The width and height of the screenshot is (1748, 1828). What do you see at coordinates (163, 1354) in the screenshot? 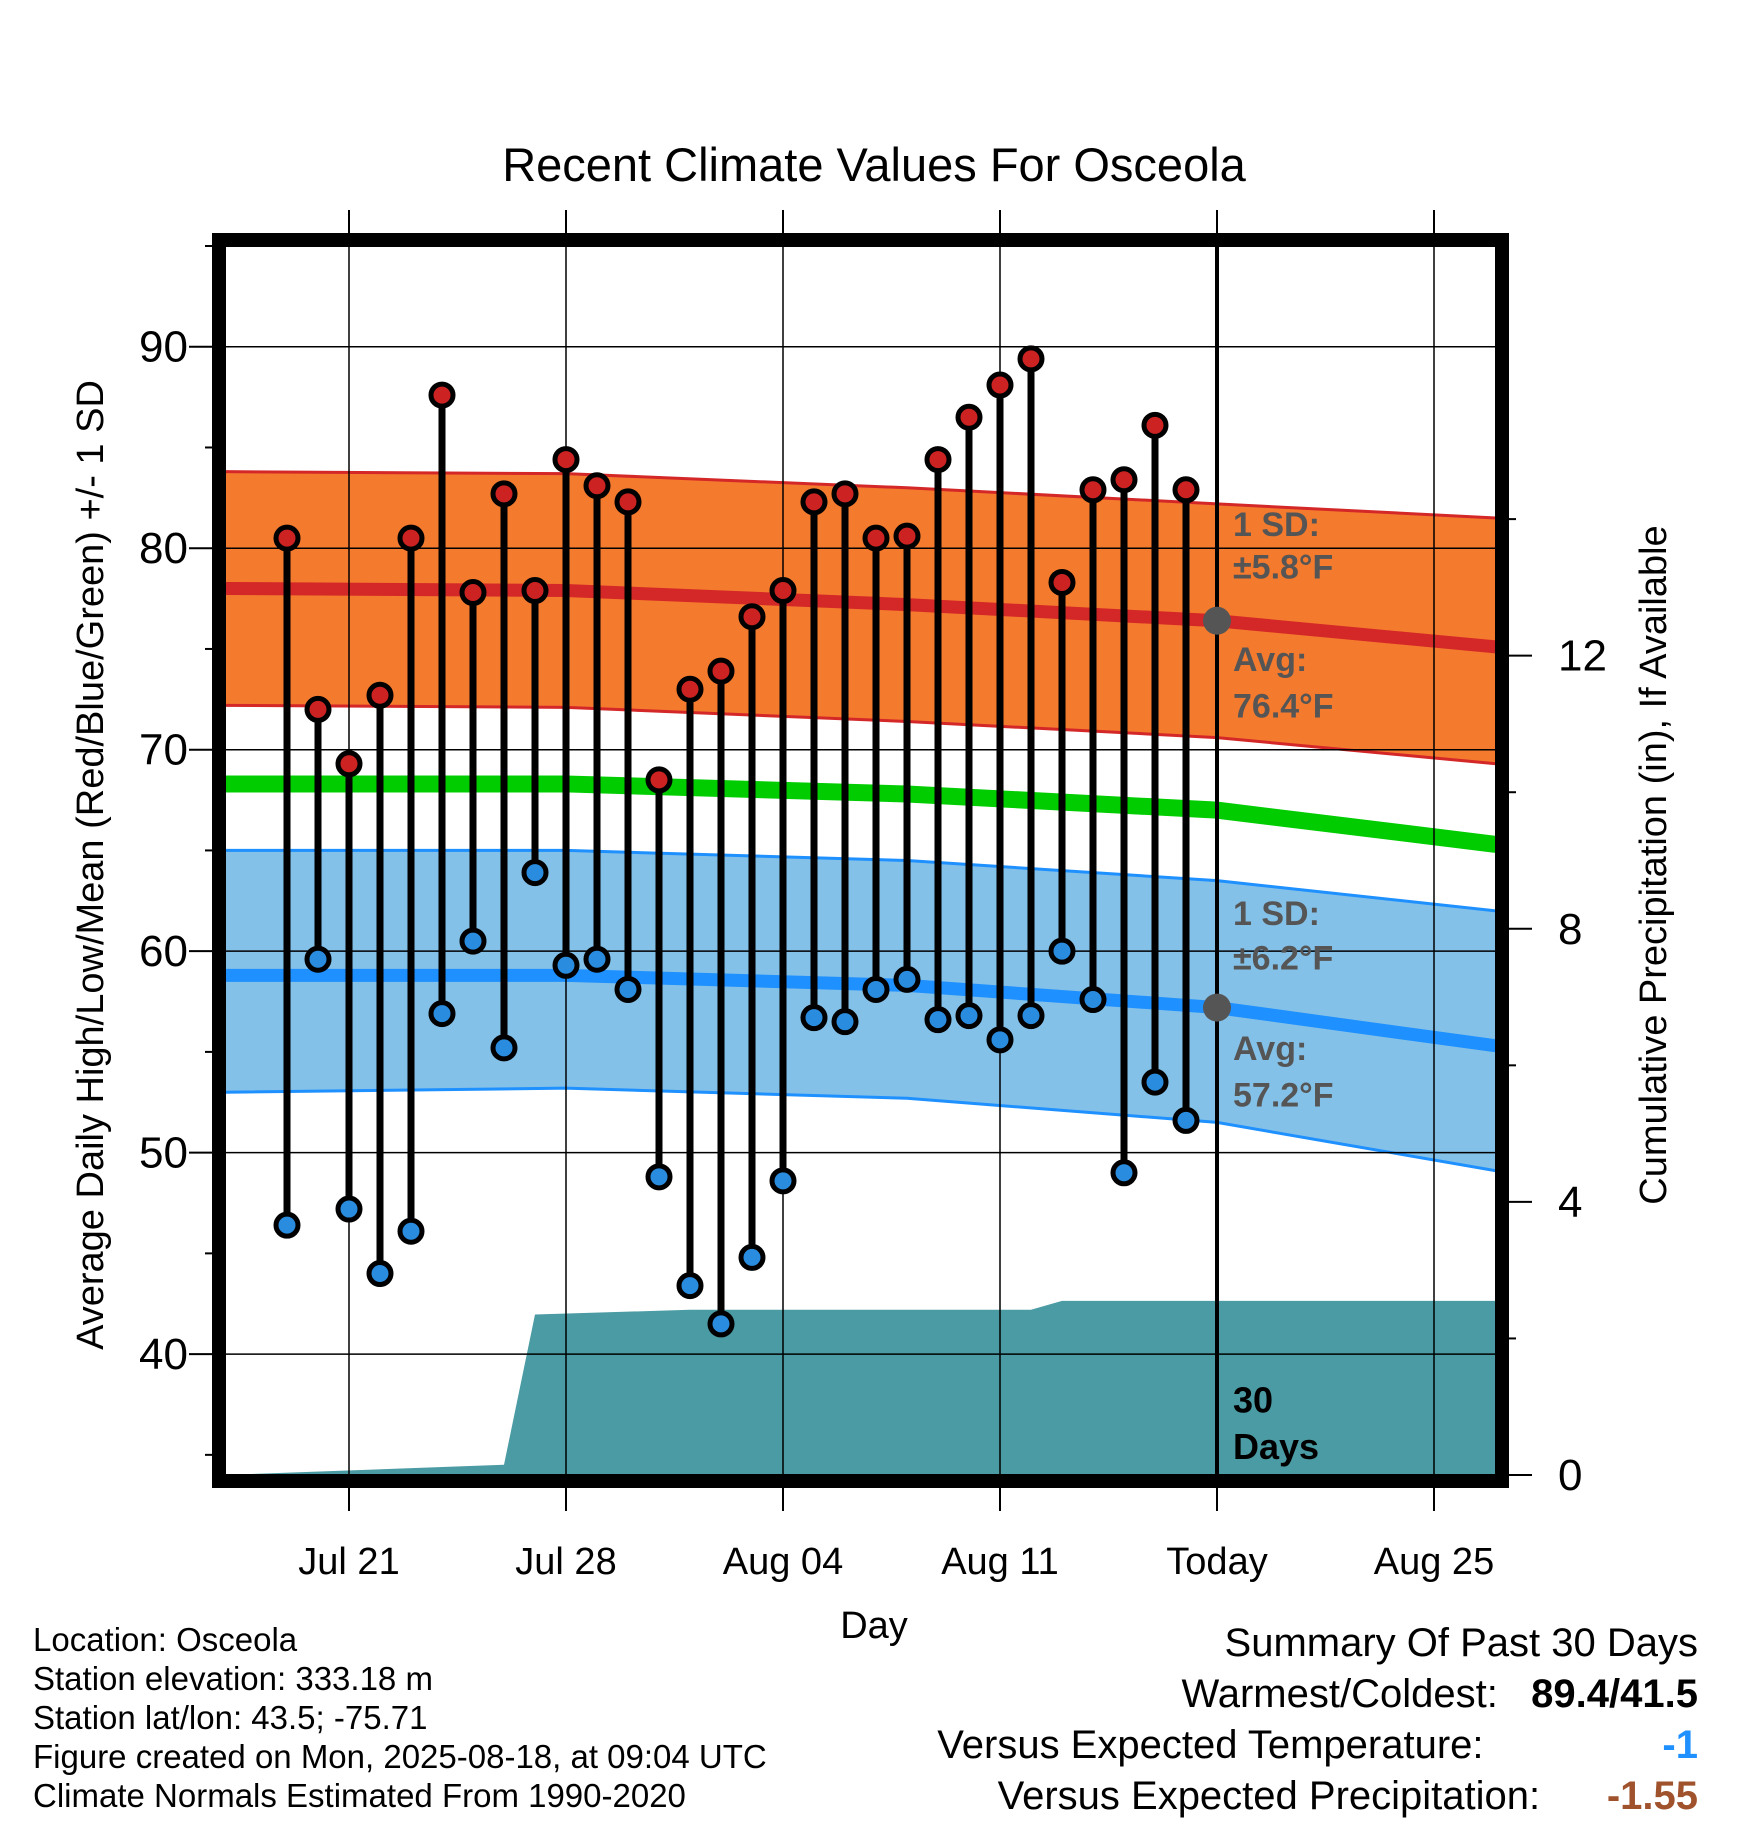
I see `y-tick-label: 40` at bounding box center [163, 1354].